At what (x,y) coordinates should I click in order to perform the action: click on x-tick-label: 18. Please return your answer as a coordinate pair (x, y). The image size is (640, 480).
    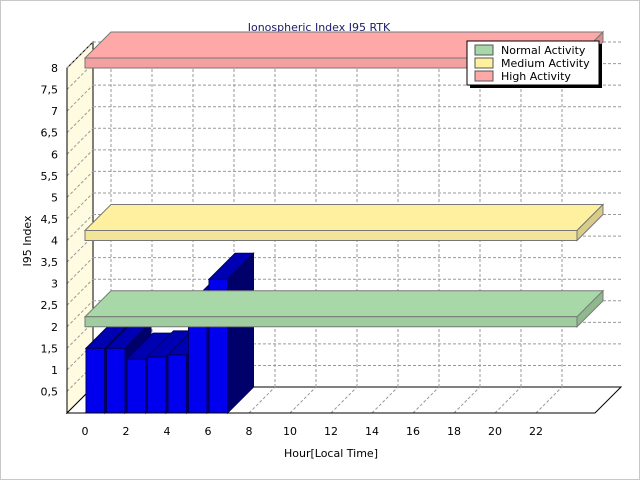
    Looking at the image, I should click on (454, 431).